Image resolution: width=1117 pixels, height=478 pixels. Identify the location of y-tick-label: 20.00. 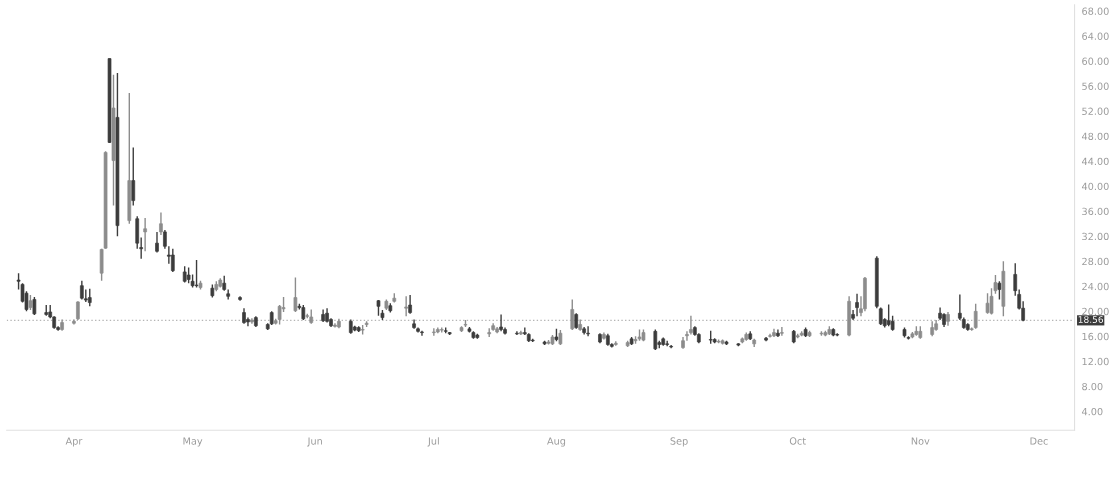
(1095, 311).